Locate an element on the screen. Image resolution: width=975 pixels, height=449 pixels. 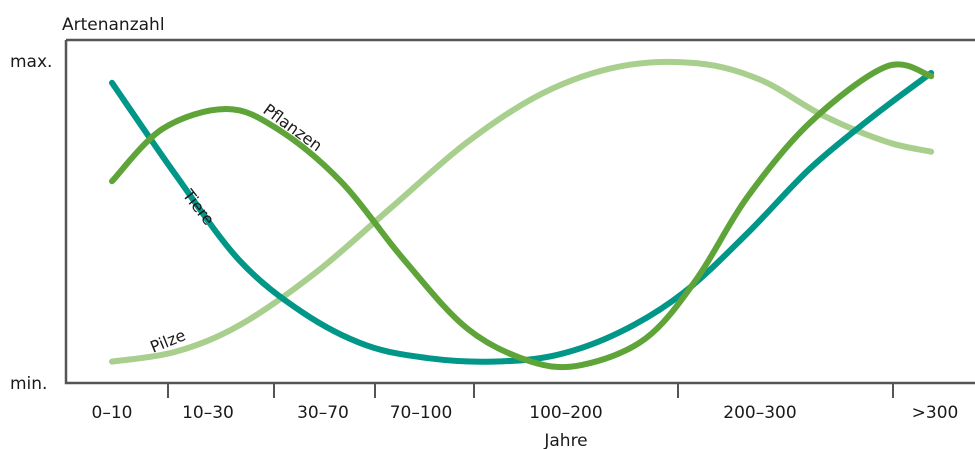
x-axis-title: Jahre is located at coordinates (565, 440).